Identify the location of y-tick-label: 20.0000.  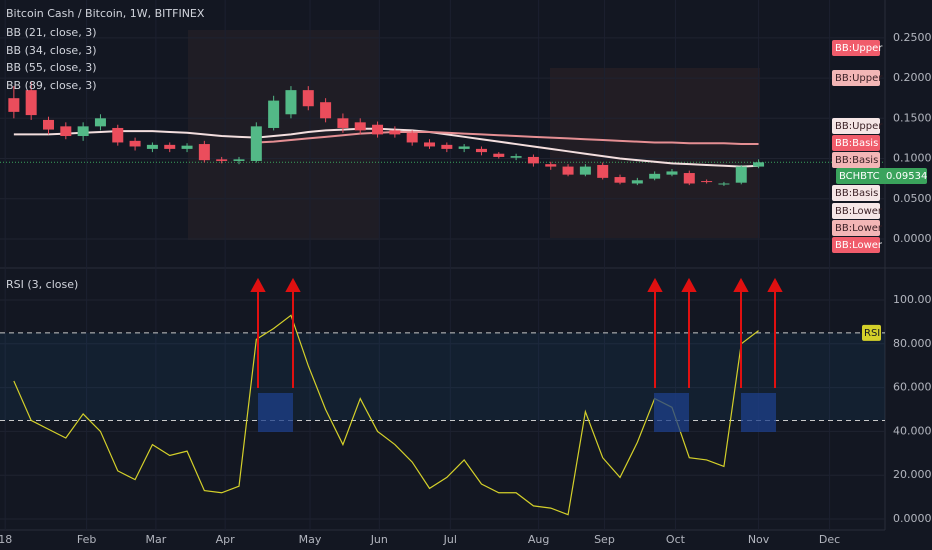
(912, 474).